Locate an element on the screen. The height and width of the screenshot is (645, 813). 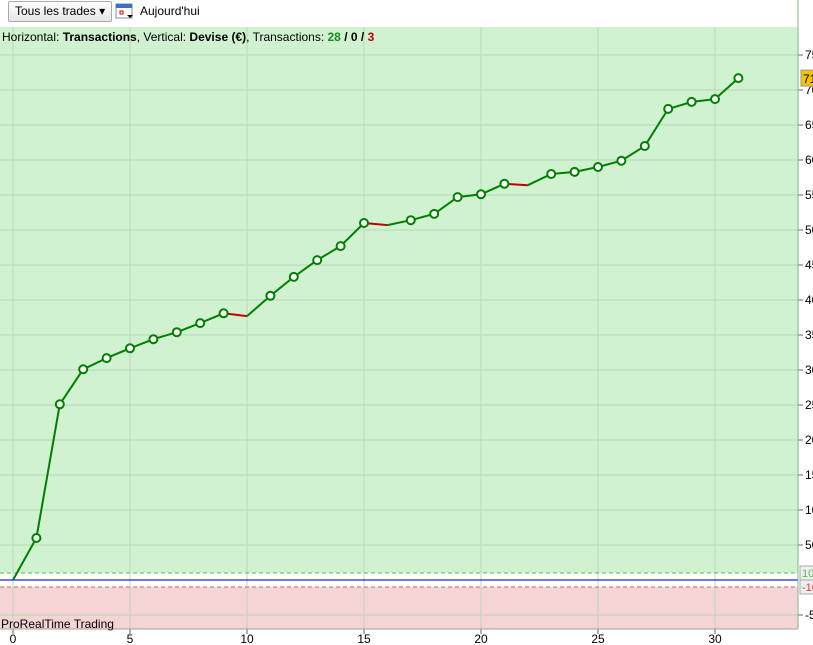
last-value-label: 717 is located at coordinates (808, 79).